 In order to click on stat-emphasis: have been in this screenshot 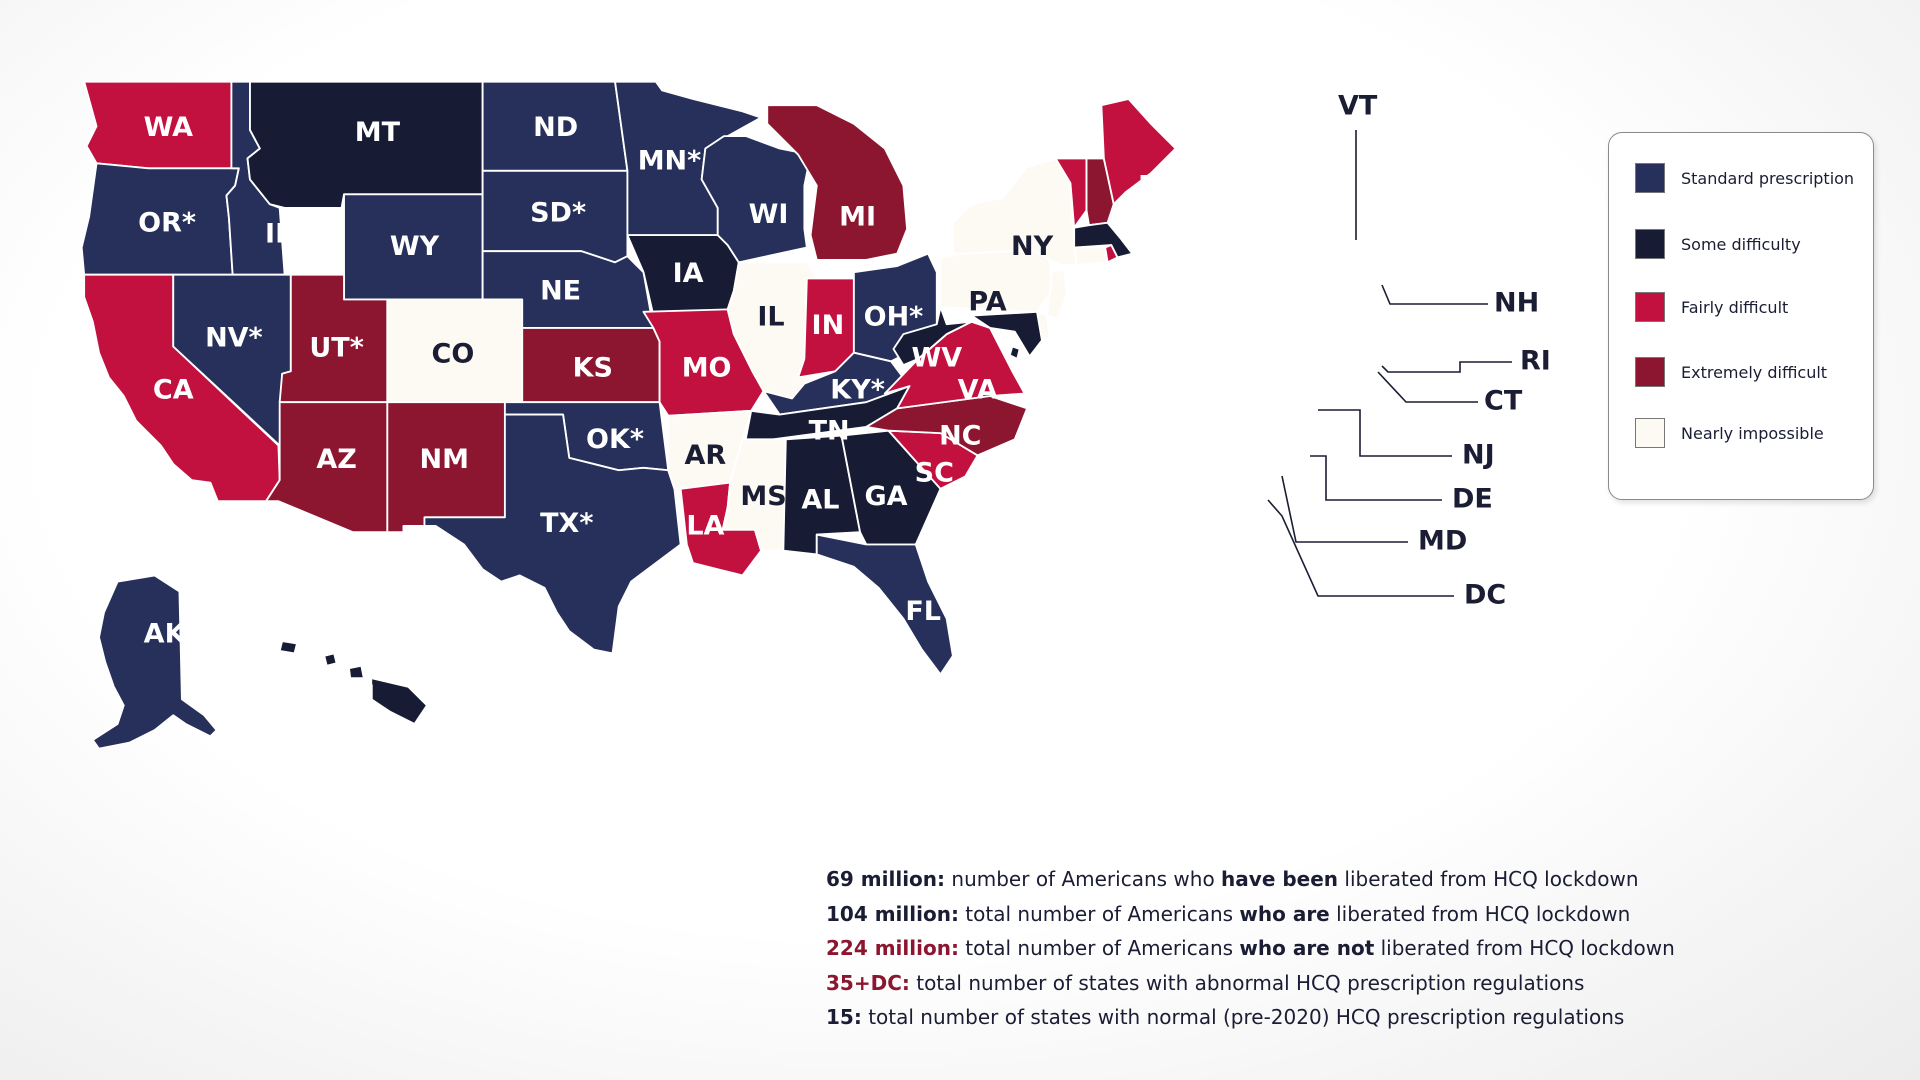, I will do `click(1280, 879)`.